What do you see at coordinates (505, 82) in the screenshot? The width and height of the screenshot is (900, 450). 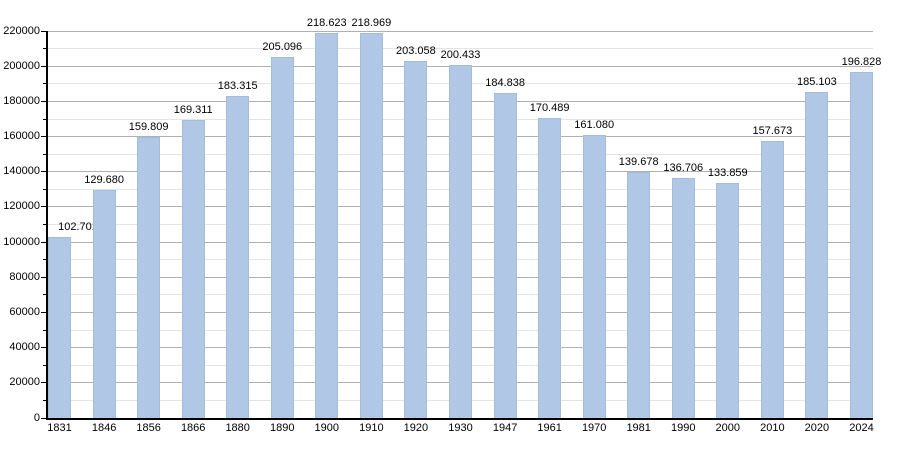 I see `bar-value-label: 184.838` at bounding box center [505, 82].